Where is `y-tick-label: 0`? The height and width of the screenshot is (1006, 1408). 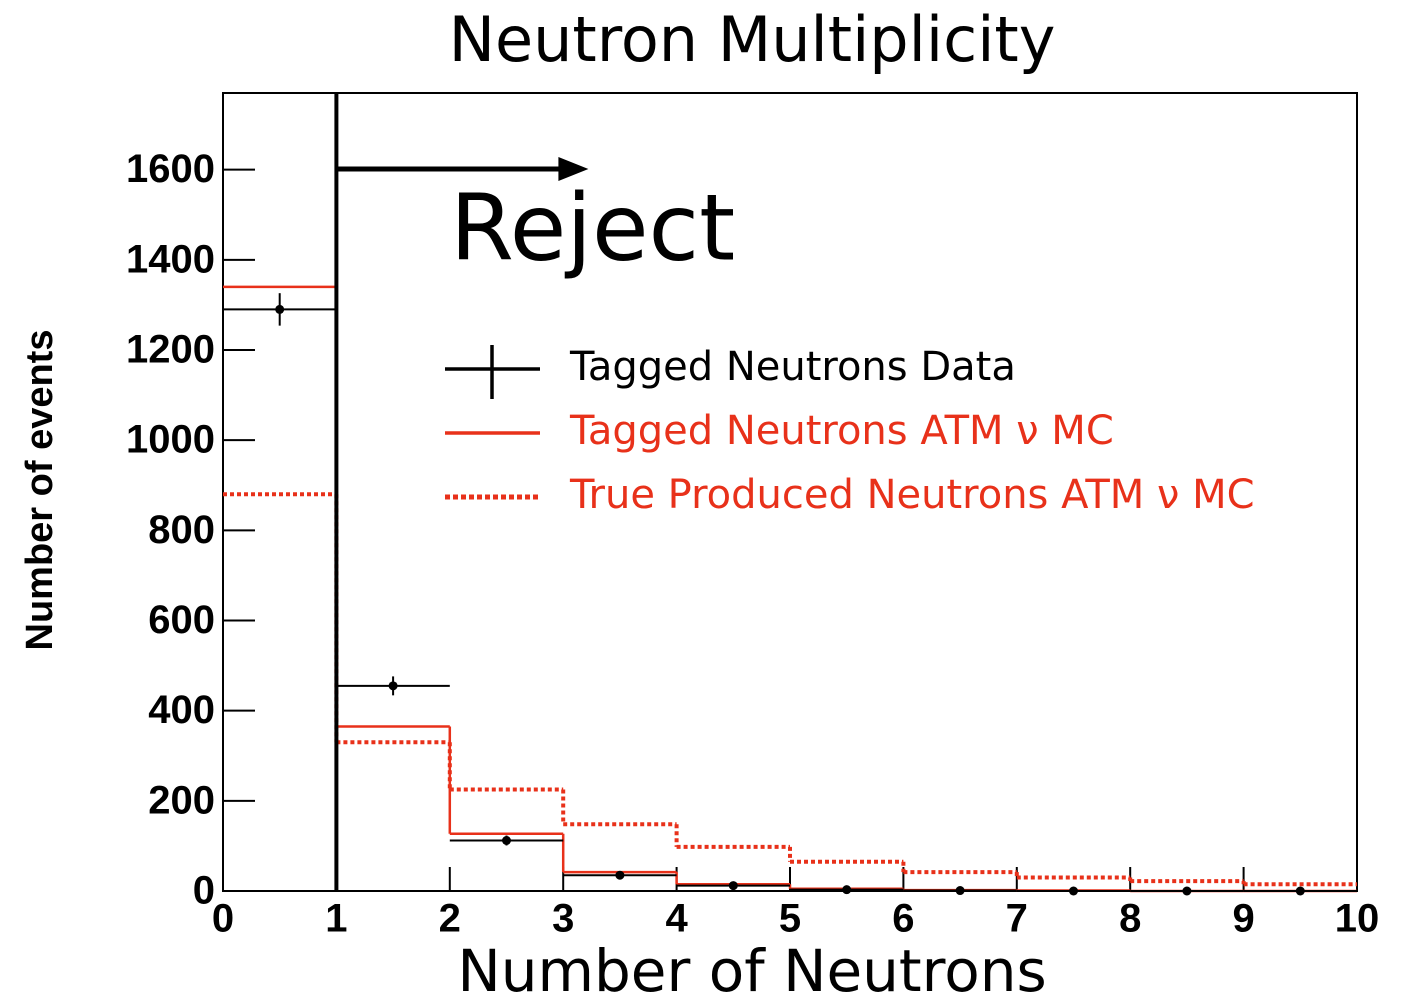
y-tick-label: 0 is located at coordinates (204, 891).